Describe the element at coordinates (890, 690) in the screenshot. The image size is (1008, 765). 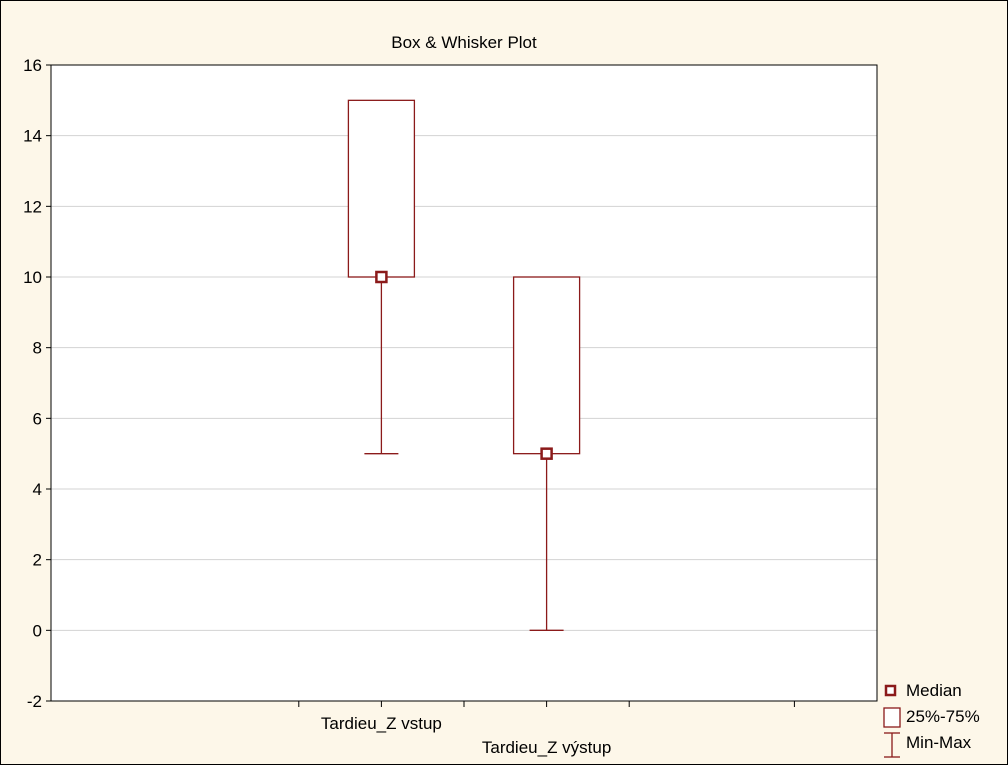
I see `median-square-icon` at that location.